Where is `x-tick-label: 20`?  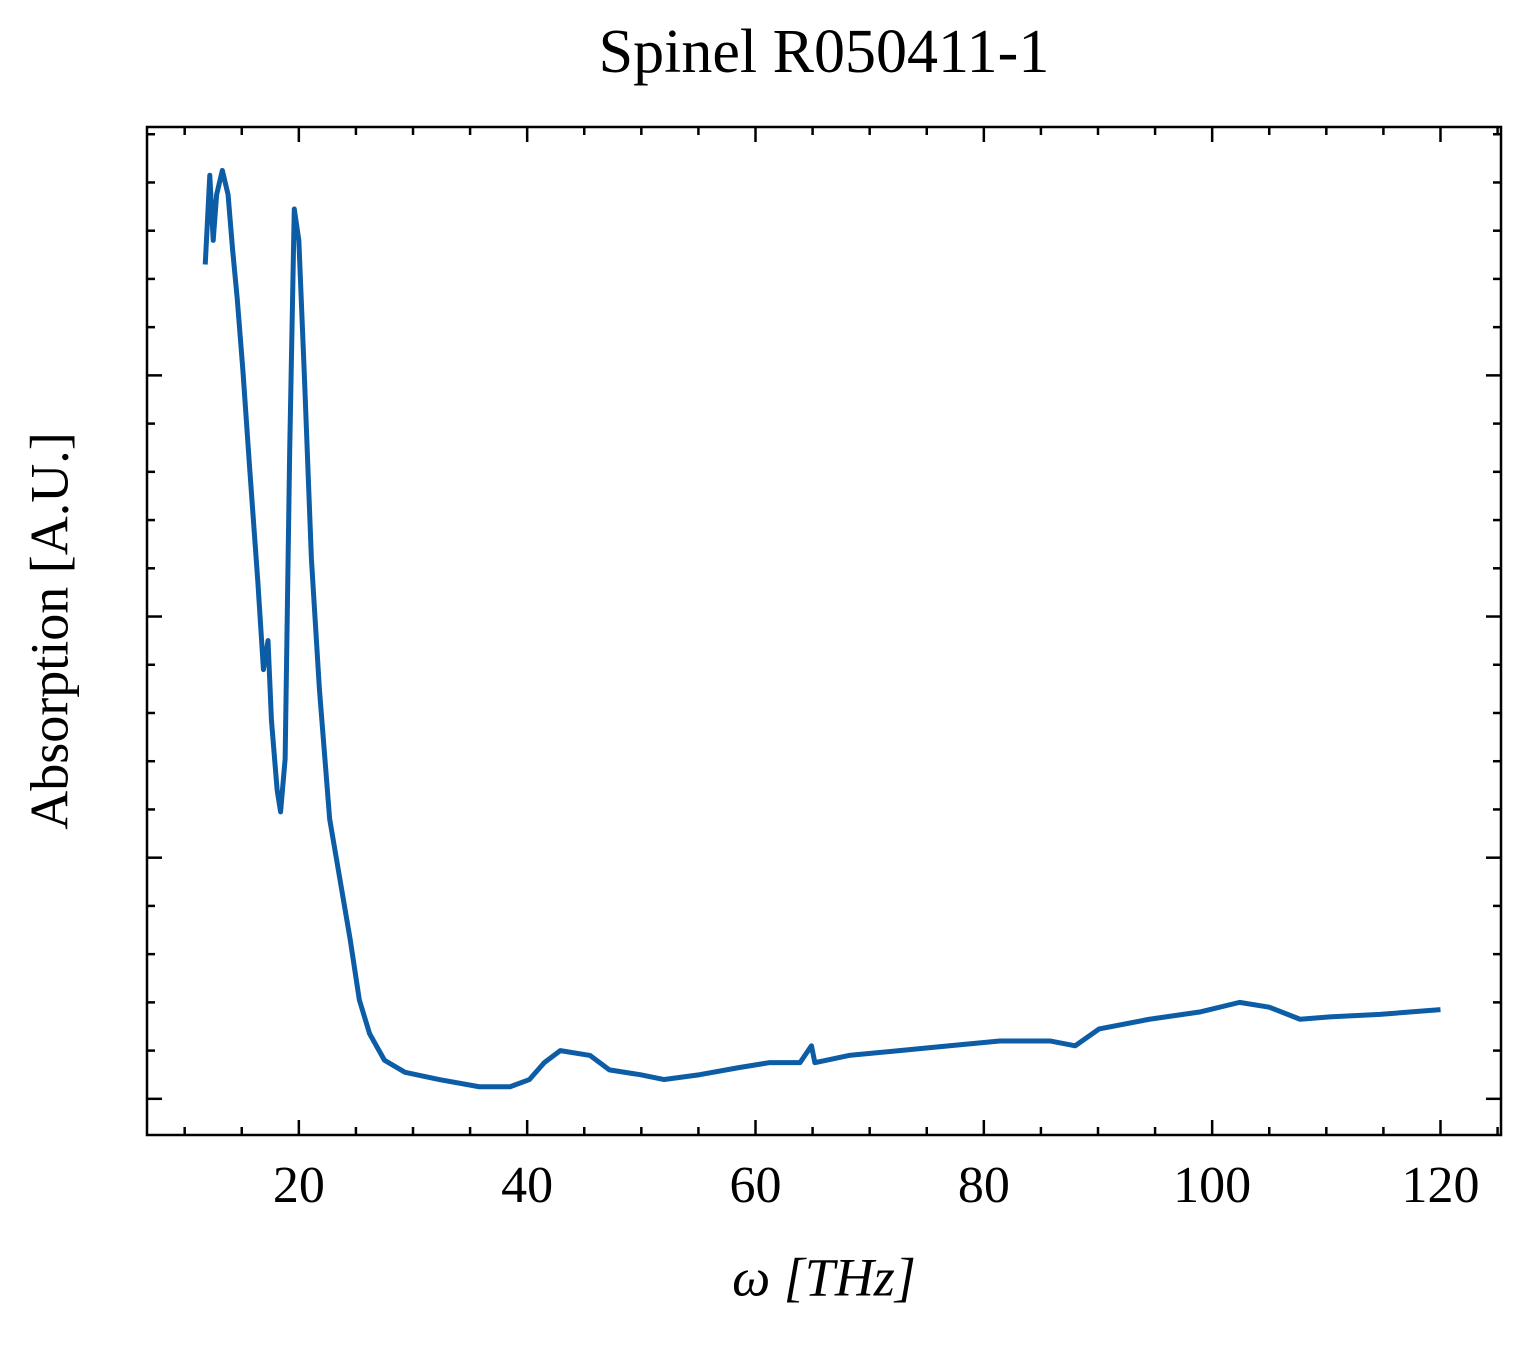 x-tick-label: 20 is located at coordinates (299, 1185).